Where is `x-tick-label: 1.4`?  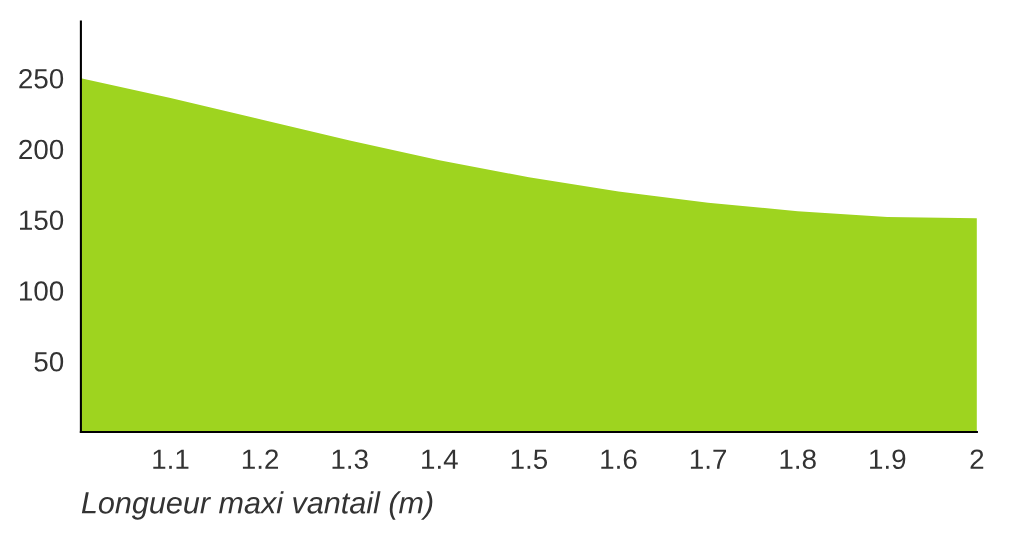
x-tick-label: 1.4 is located at coordinates (440, 459).